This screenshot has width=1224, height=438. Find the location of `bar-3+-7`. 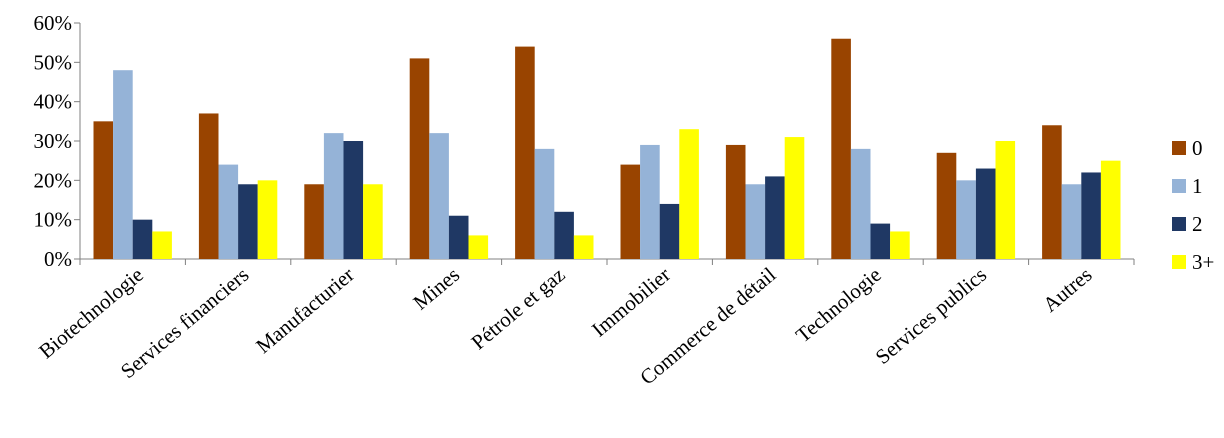

bar-3+-7 is located at coordinates (900, 245).